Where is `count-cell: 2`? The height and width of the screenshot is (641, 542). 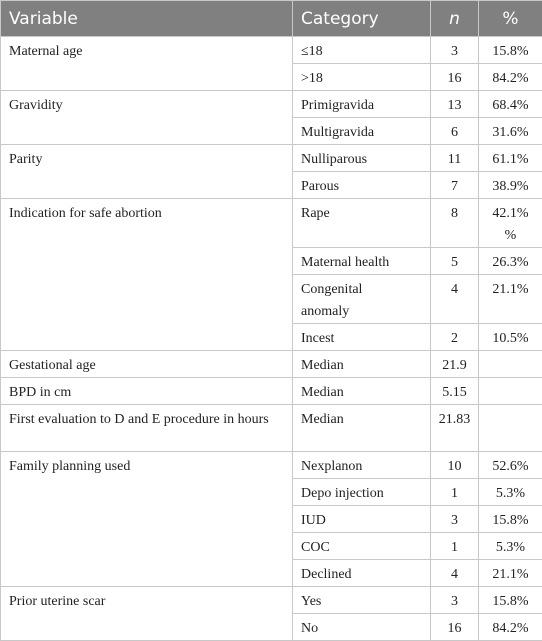 count-cell: 2 is located at coordinates (455, 337).